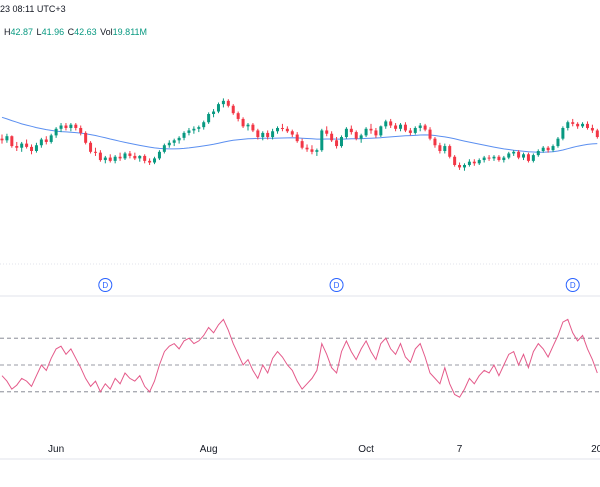  What do you see at coordinates (130, 32) in the screenshot?
I see `ohlc-volume-value: 19.811M` at bounding box center [130, 32].